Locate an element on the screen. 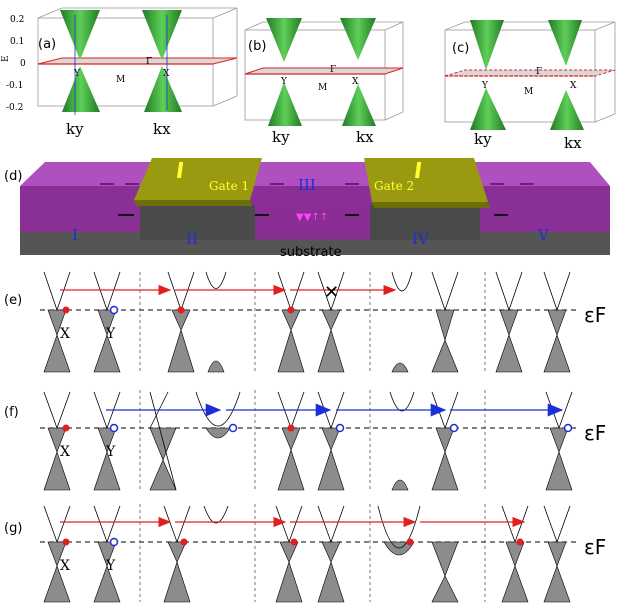  region-ii-label: II is located at coordinates (192, 239).